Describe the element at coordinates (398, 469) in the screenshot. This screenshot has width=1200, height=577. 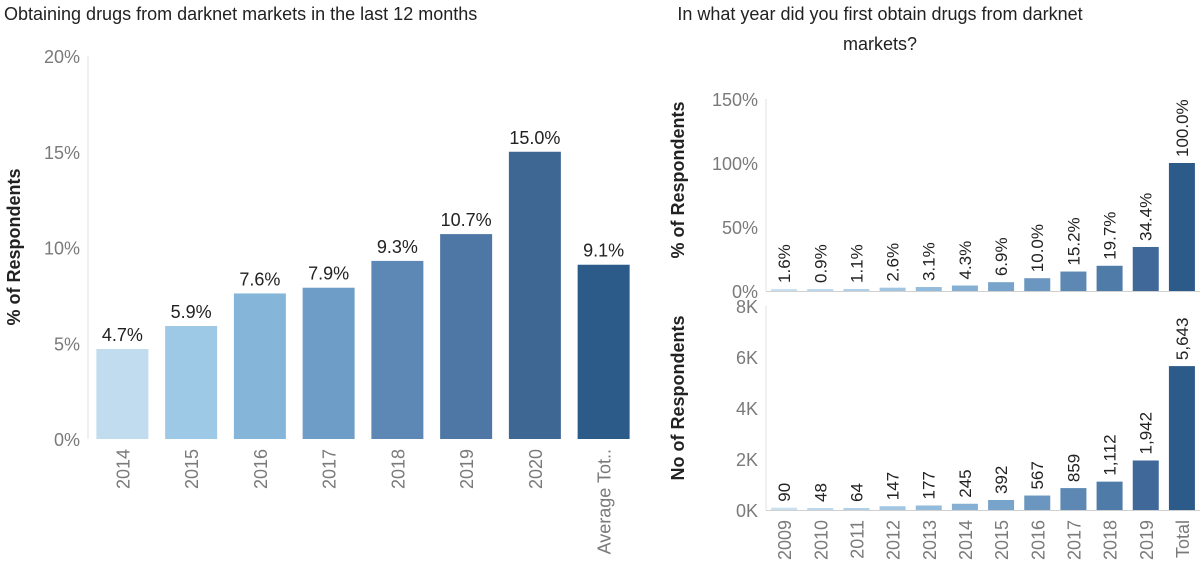
I see `chart-0-x-tick-label: 2018` at that location.